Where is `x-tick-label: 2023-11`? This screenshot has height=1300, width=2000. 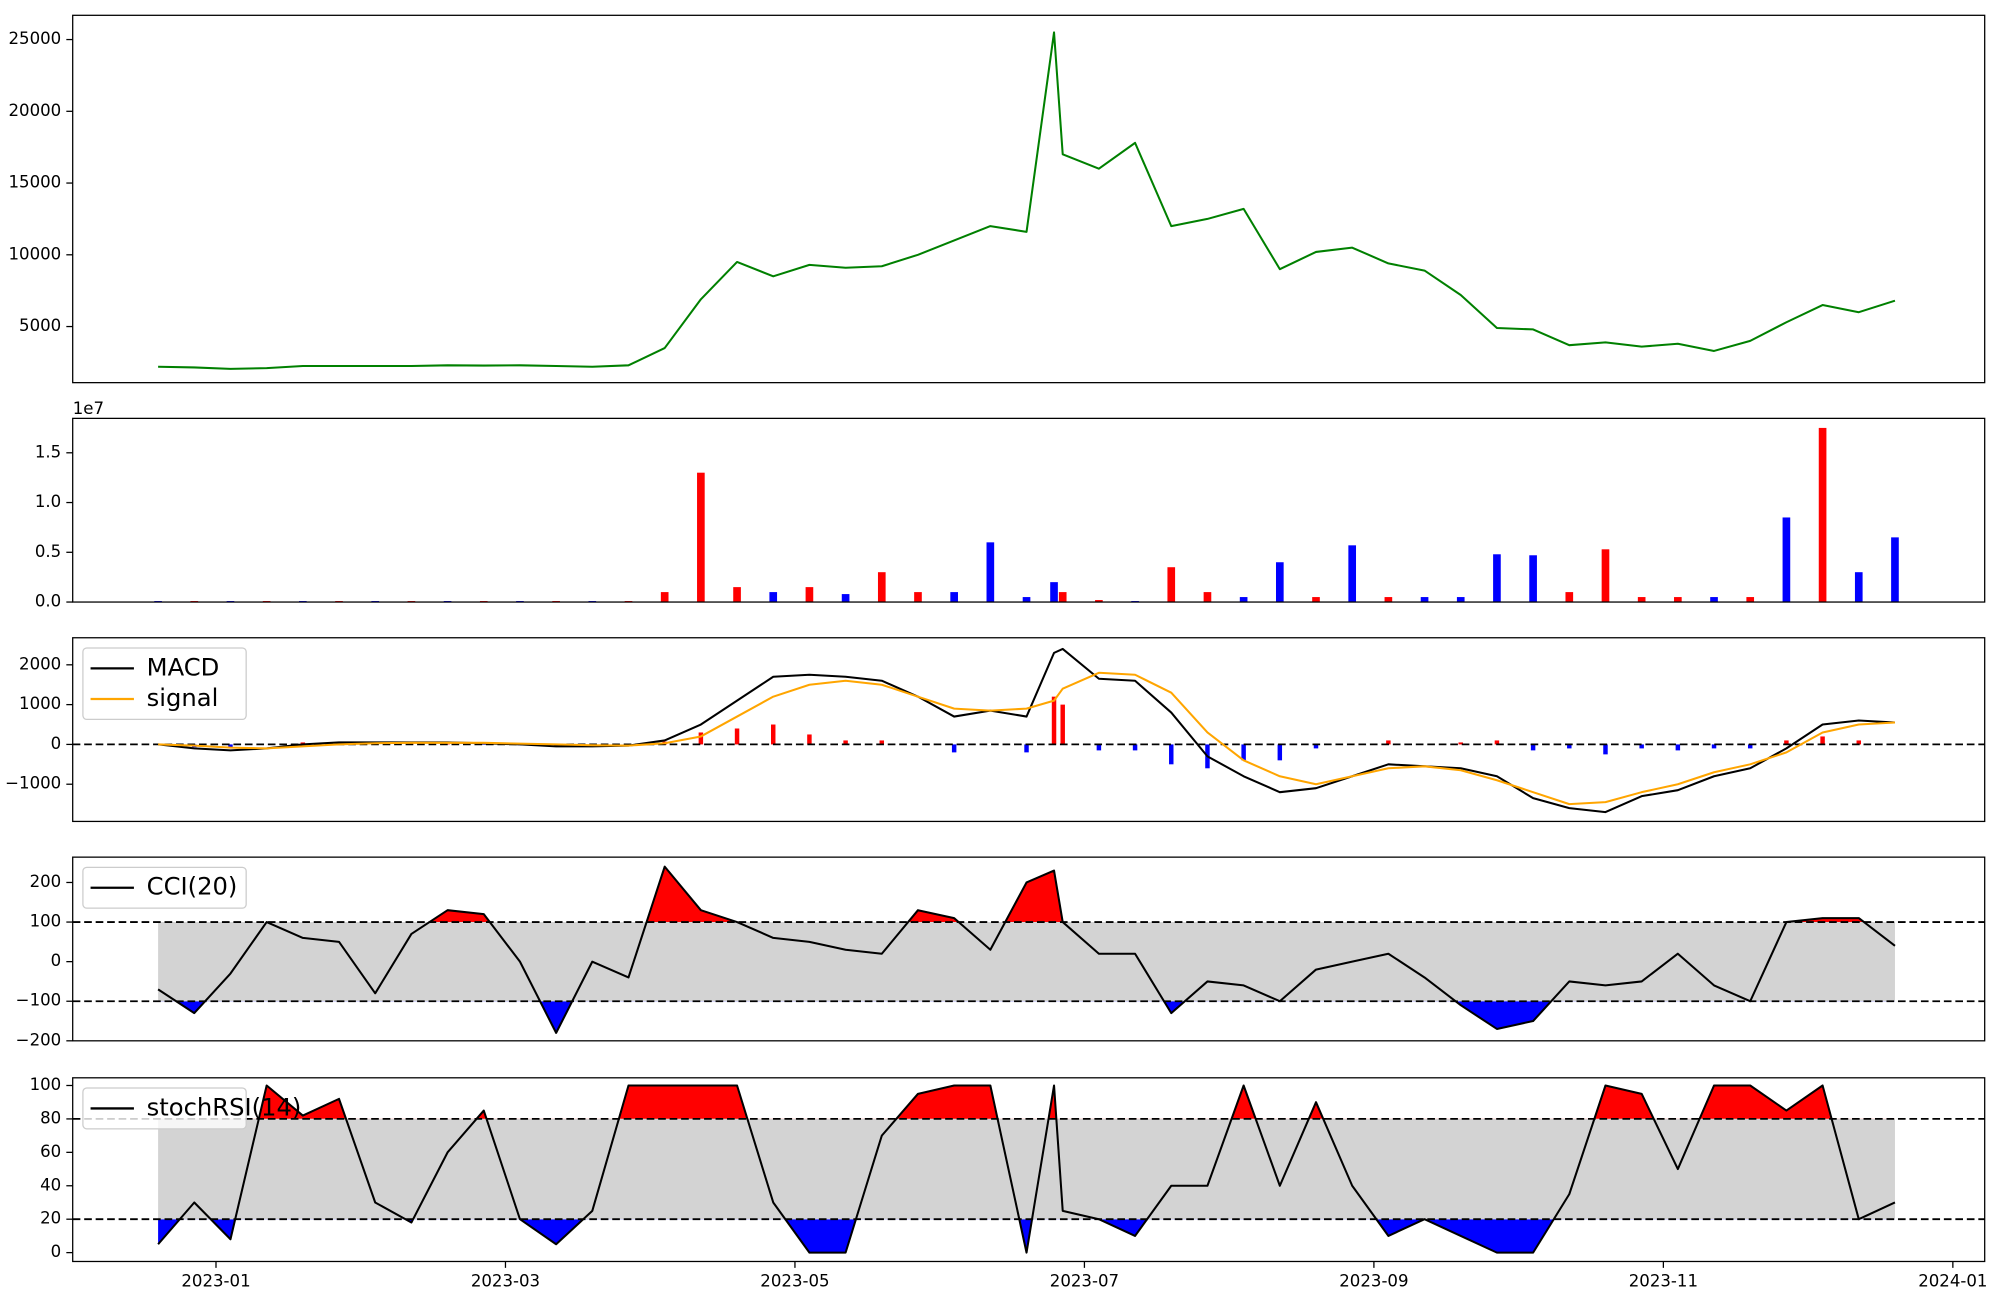 x-tick-label: 2023-11 is located at coordinates (1663, 1280).